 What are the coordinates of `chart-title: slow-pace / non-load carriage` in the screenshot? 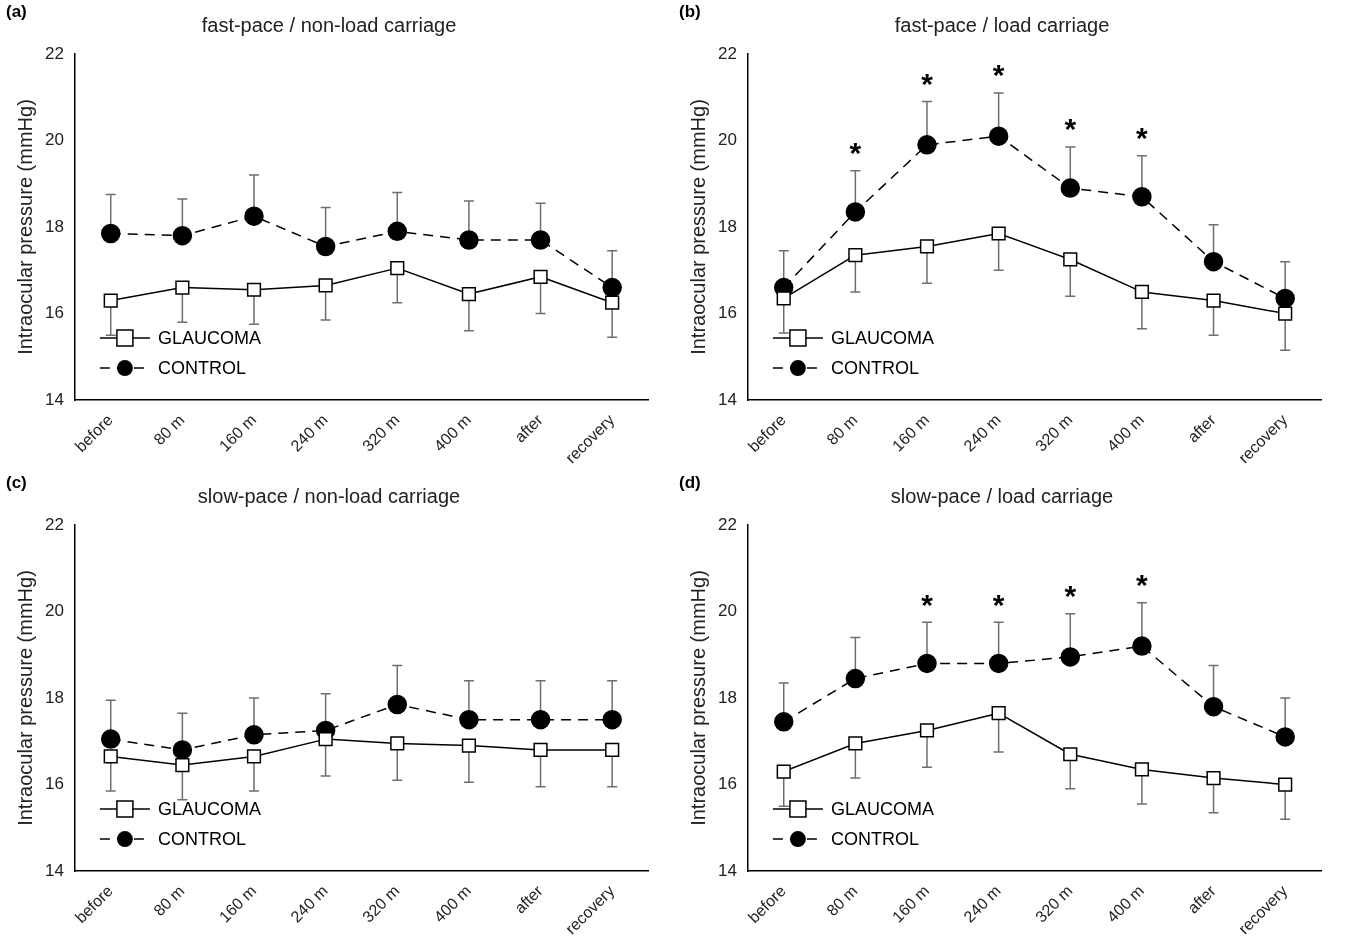 It's located at (329, 495).